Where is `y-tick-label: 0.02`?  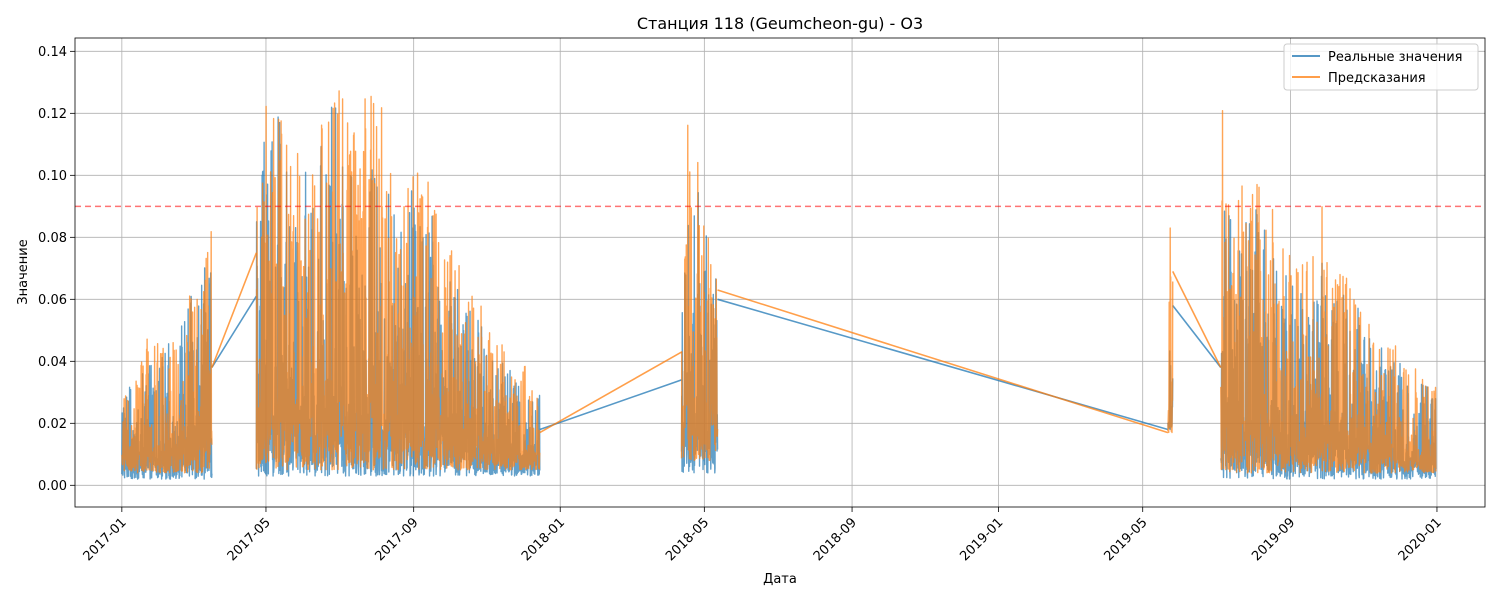 y-tick-label: 0.02 is located at coordinates (52, 424).